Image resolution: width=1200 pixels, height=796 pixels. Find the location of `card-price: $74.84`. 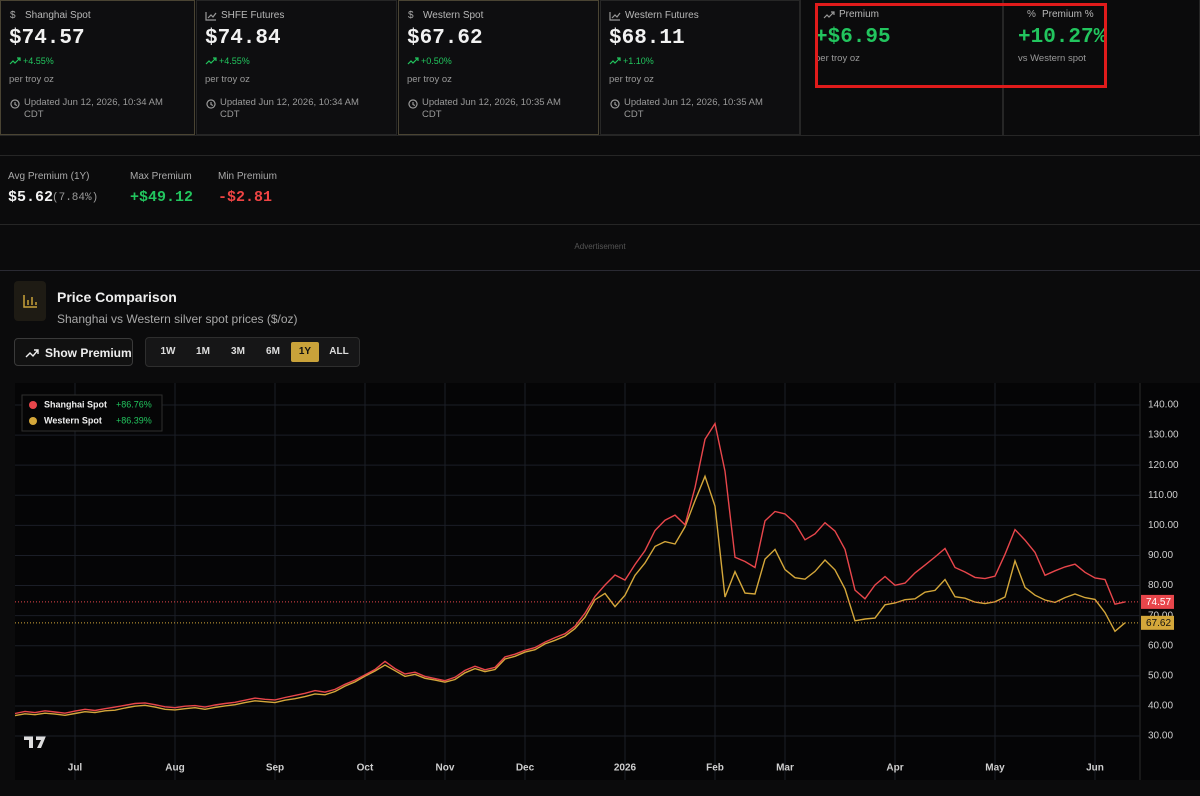

card-price: $74.84 is located at coordinates (243, 38).